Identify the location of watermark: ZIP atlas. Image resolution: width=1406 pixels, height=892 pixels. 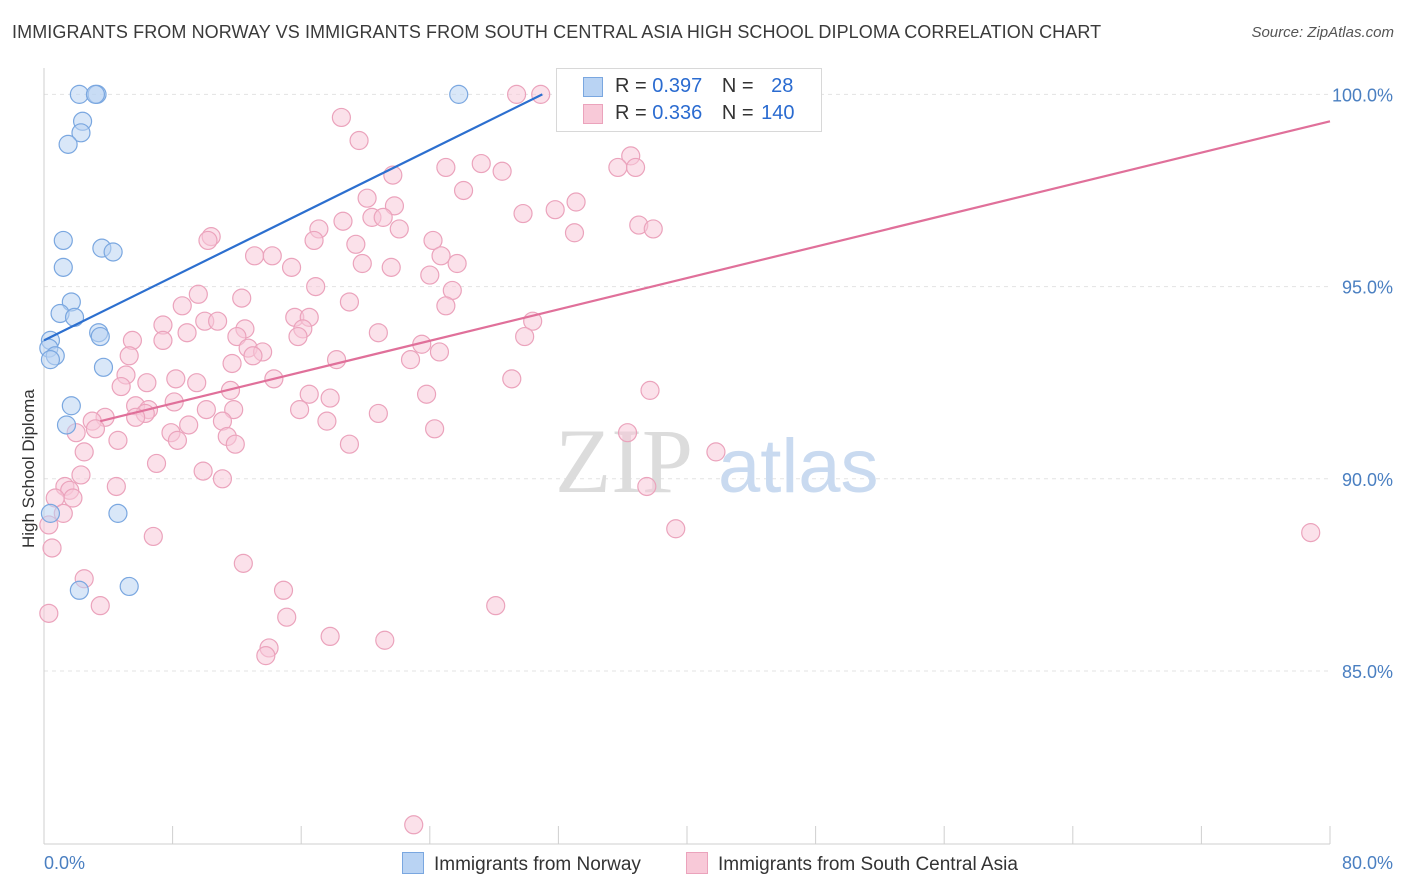
(717, 461).